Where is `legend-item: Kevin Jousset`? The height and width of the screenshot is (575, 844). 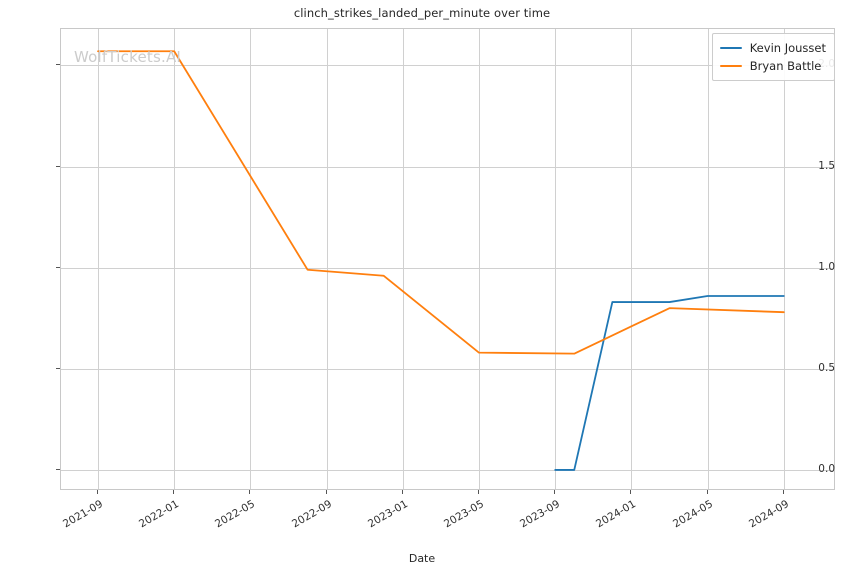 legend-item: Kevin Jousset is located at coordinates (772, 48).